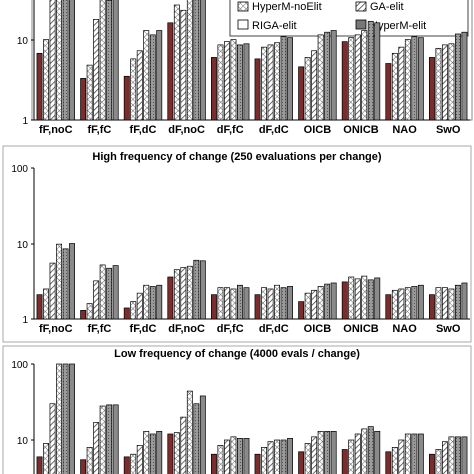 The height and width of the screenshot is (474, 474). I want to click on x-tick-label: dF,noC, so click(186, 130).